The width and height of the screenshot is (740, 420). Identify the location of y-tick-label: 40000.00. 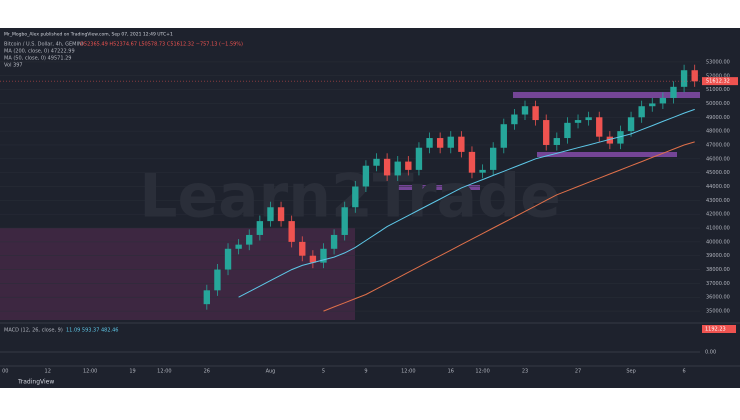
(718, 242).